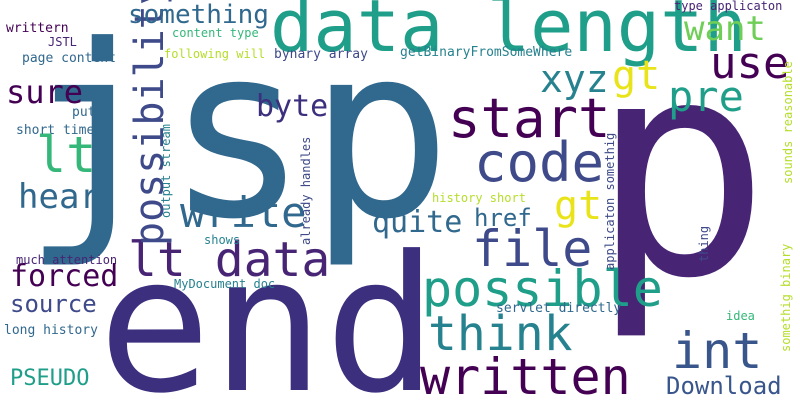  What do you see at coordinates (542, 289) in the screenshot?
I see `word-possible: possible` at bounding box center [542, 289].